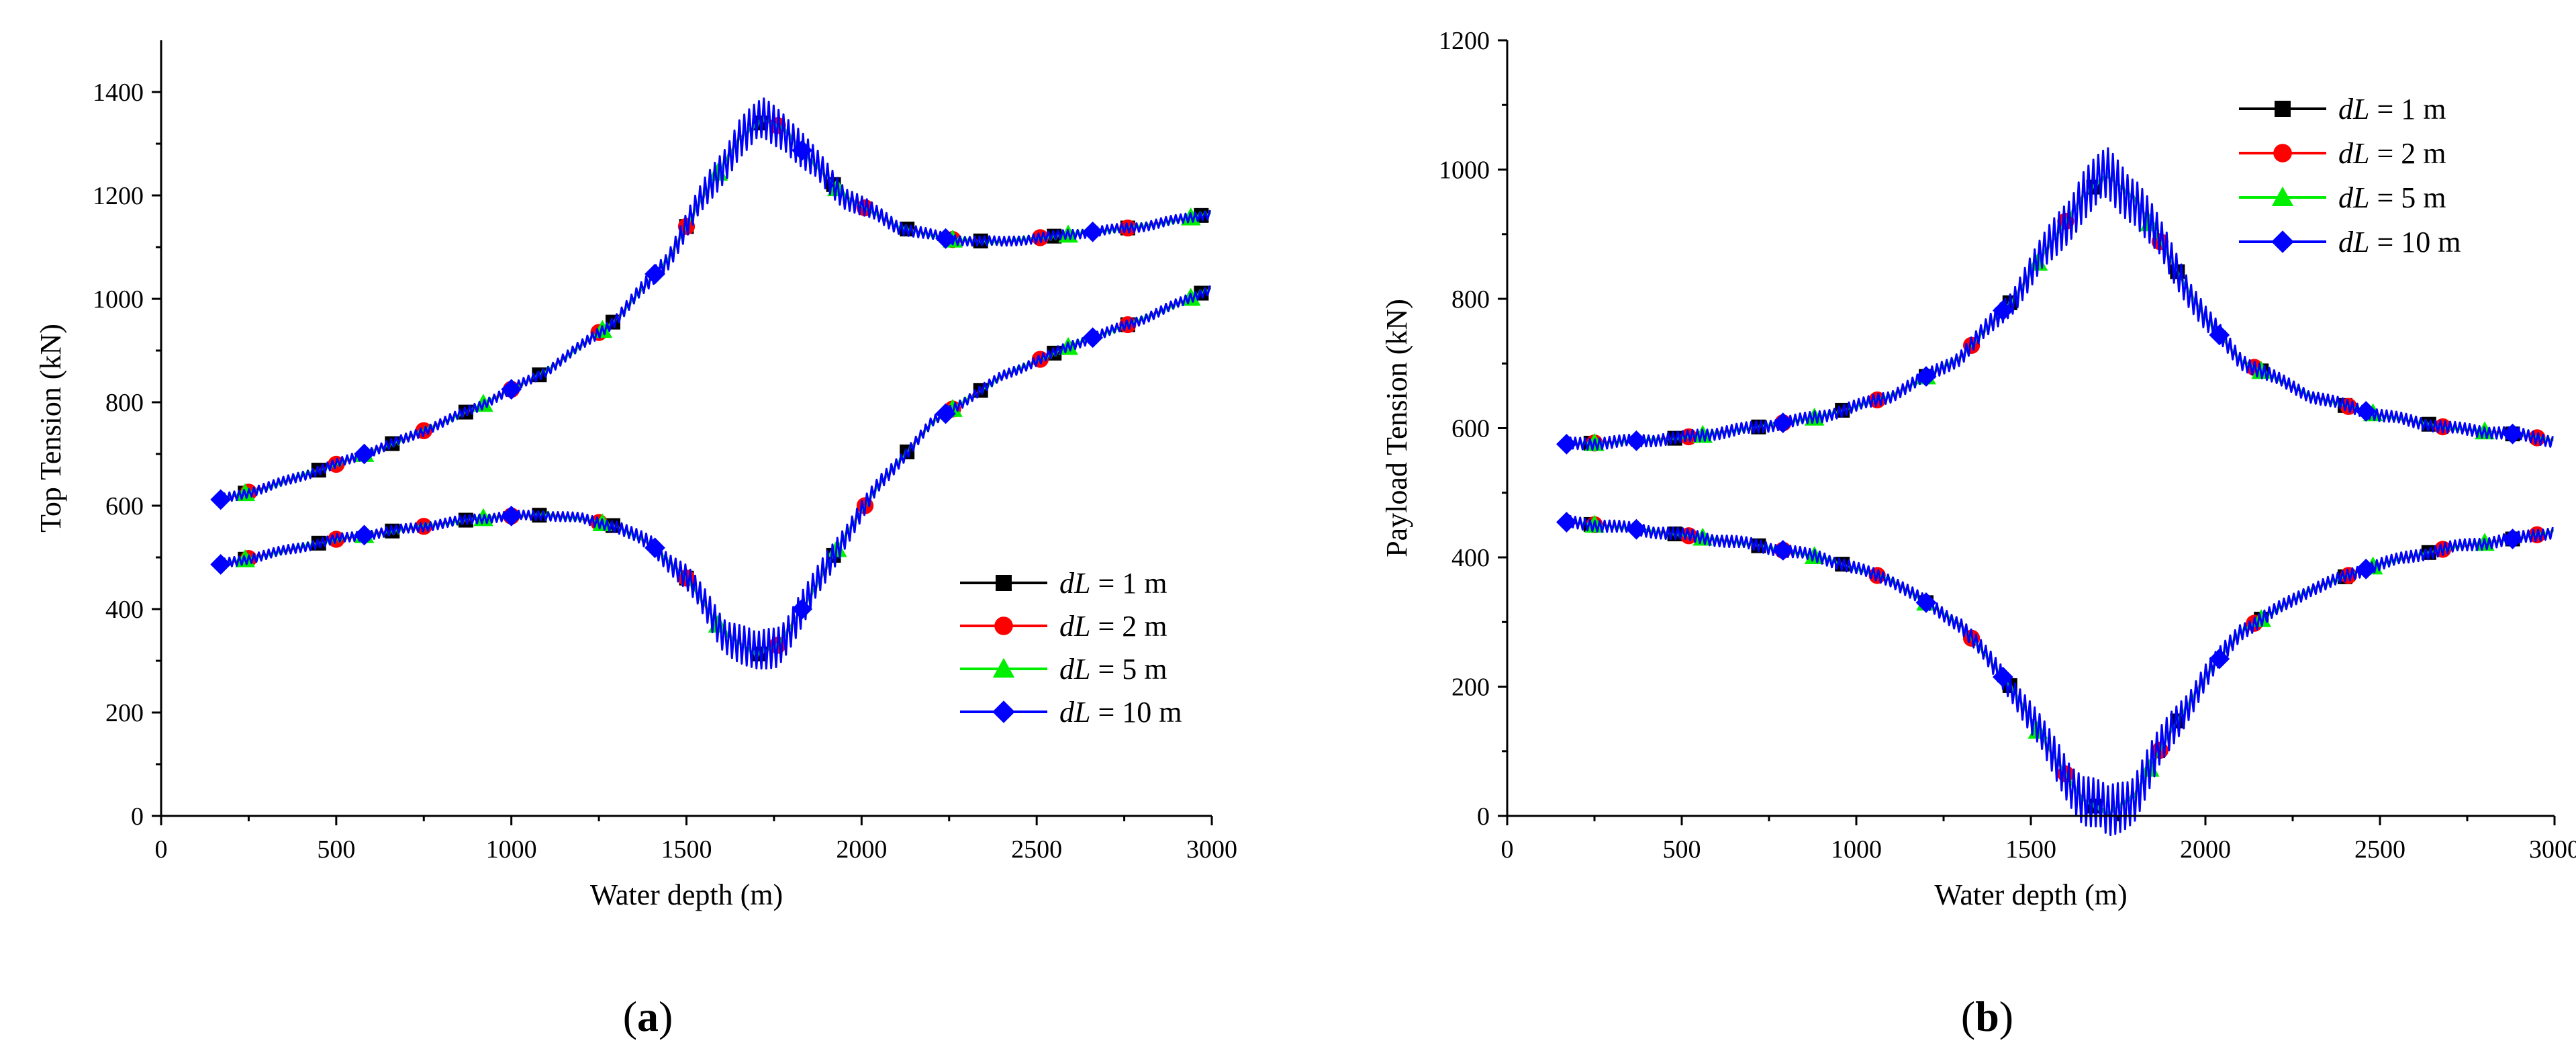 This screenshot has height=1055, width=2576. What do you see at coordinates (648, 1016) in the screenshot?
I see `panel-label: (a)` at bounding box center [648, 1016].